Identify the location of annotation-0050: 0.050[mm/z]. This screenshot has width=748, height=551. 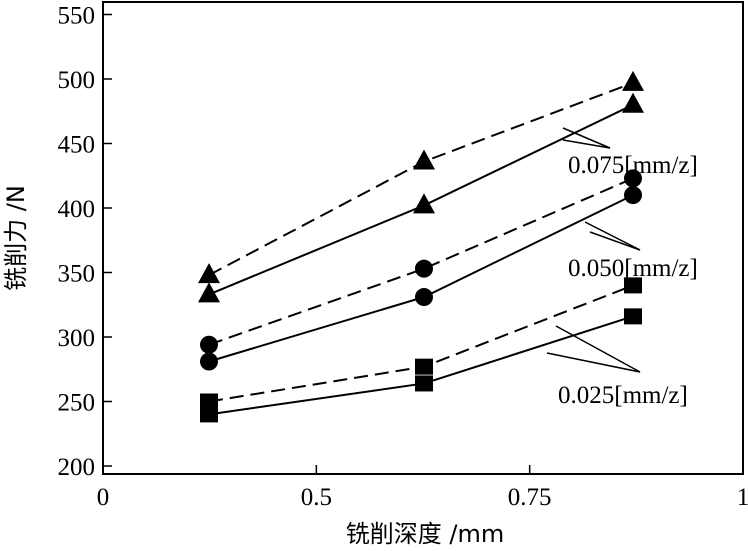
(633, 268).